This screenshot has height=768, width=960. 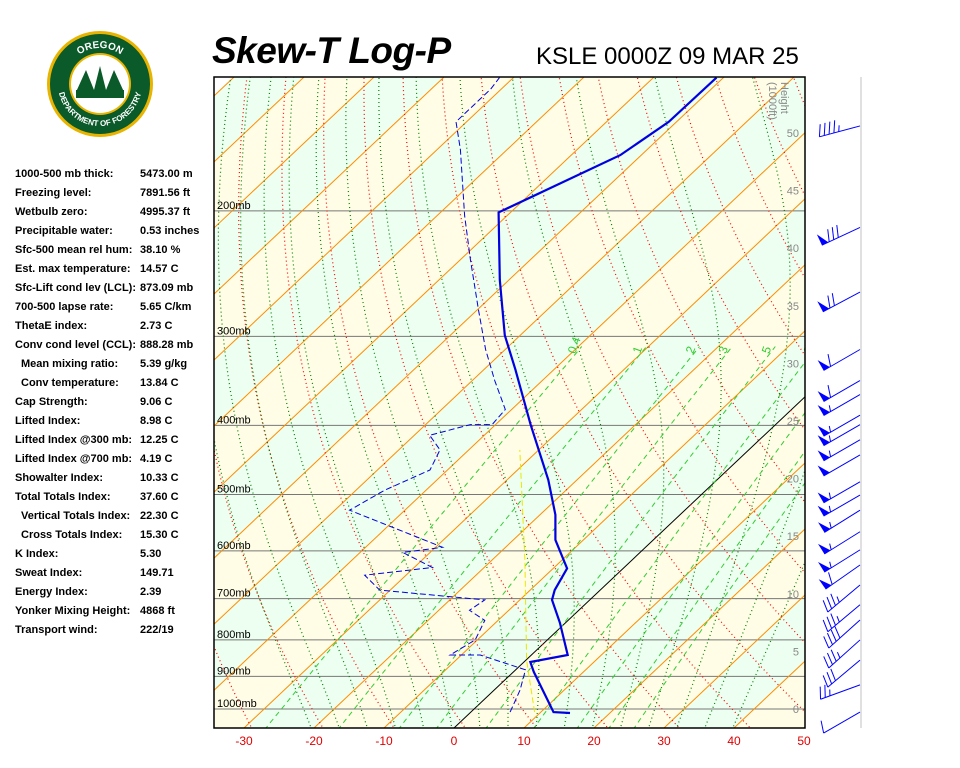 What do you see at coordinates (107, 595) in the screenshot?
I see `stat-row: Energy Index: 2.39` at bounding box center [107, 595].